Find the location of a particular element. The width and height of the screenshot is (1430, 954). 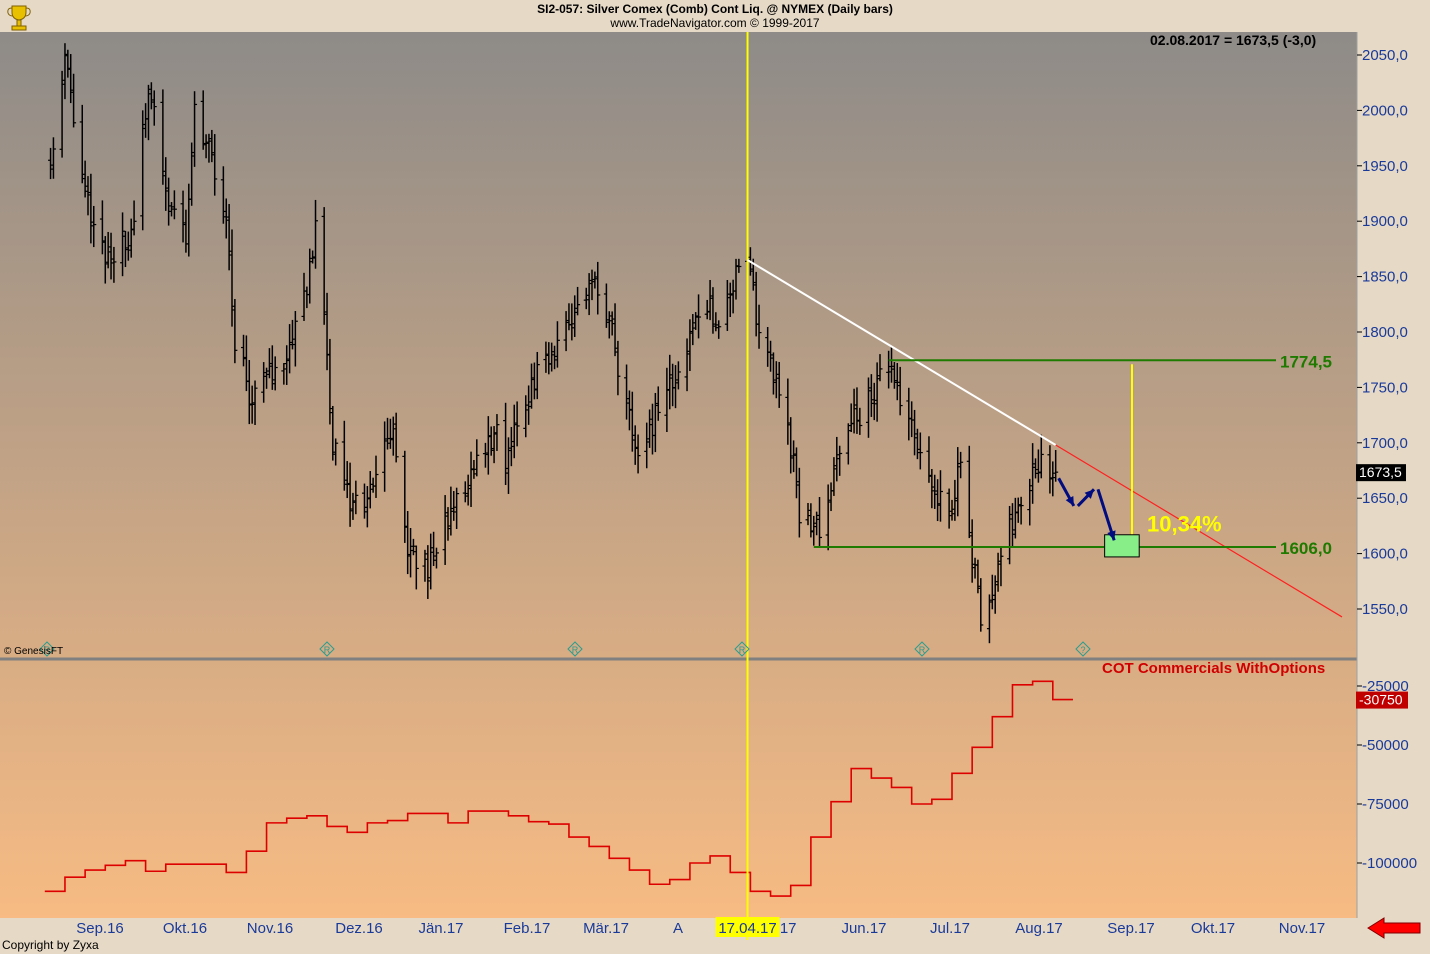

y-tick-label: 1700,0 is located at coordinates (1385, 443).